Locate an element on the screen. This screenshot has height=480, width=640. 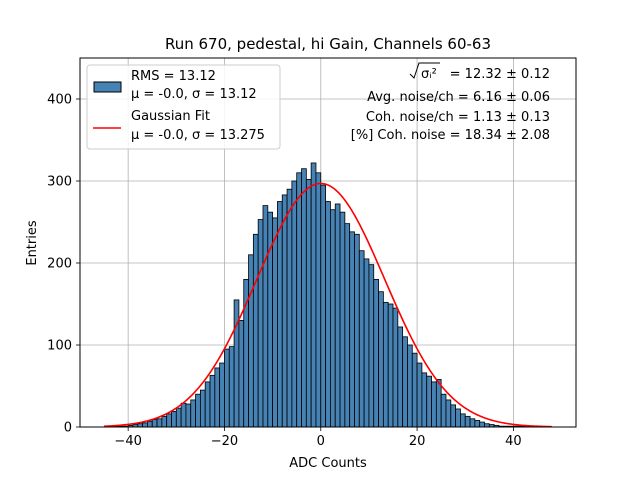
legend-swatch-histogram is located at coordinates (107, 87).